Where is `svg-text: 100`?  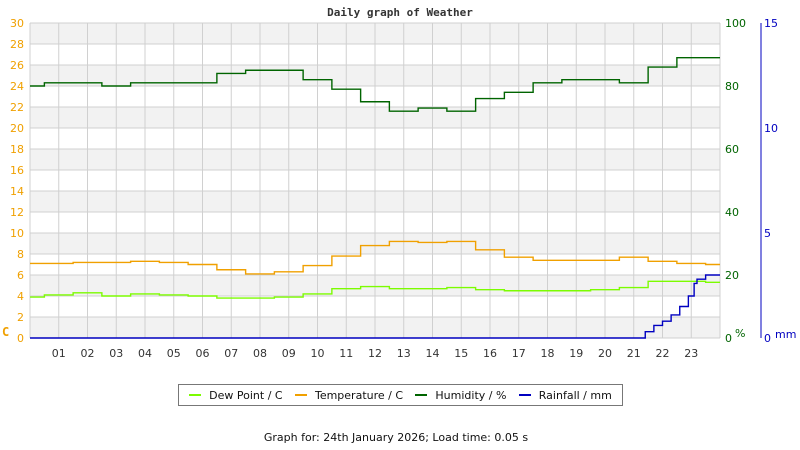 svg-text: 100 is located at coordinates (735, 23).